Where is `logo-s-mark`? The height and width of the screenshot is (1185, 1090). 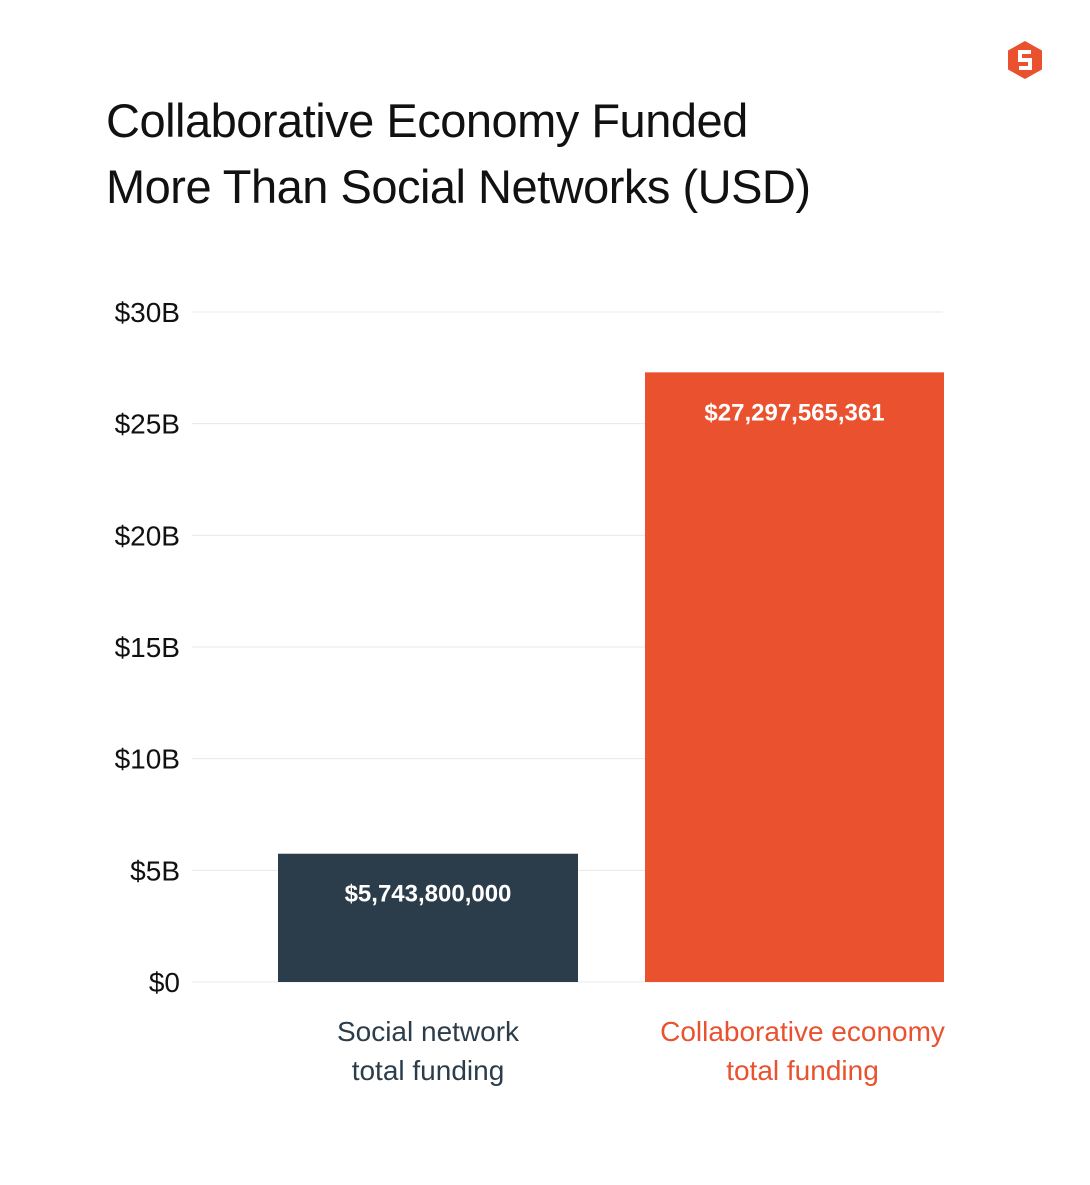
logo-s-mark is located at coordinates (1025, 60).